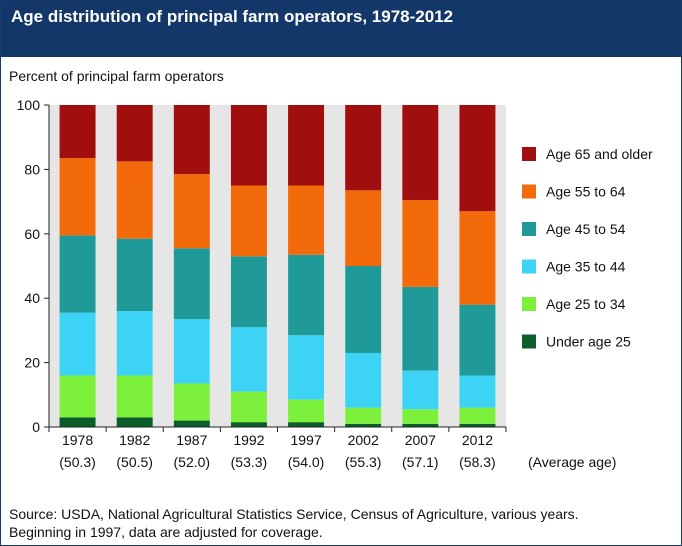 The height and width of the screenshot is (546, 682). Describe the element at coordinates (134, 440) in the screenshot. I see `x-tick-label: 1982` at that location.